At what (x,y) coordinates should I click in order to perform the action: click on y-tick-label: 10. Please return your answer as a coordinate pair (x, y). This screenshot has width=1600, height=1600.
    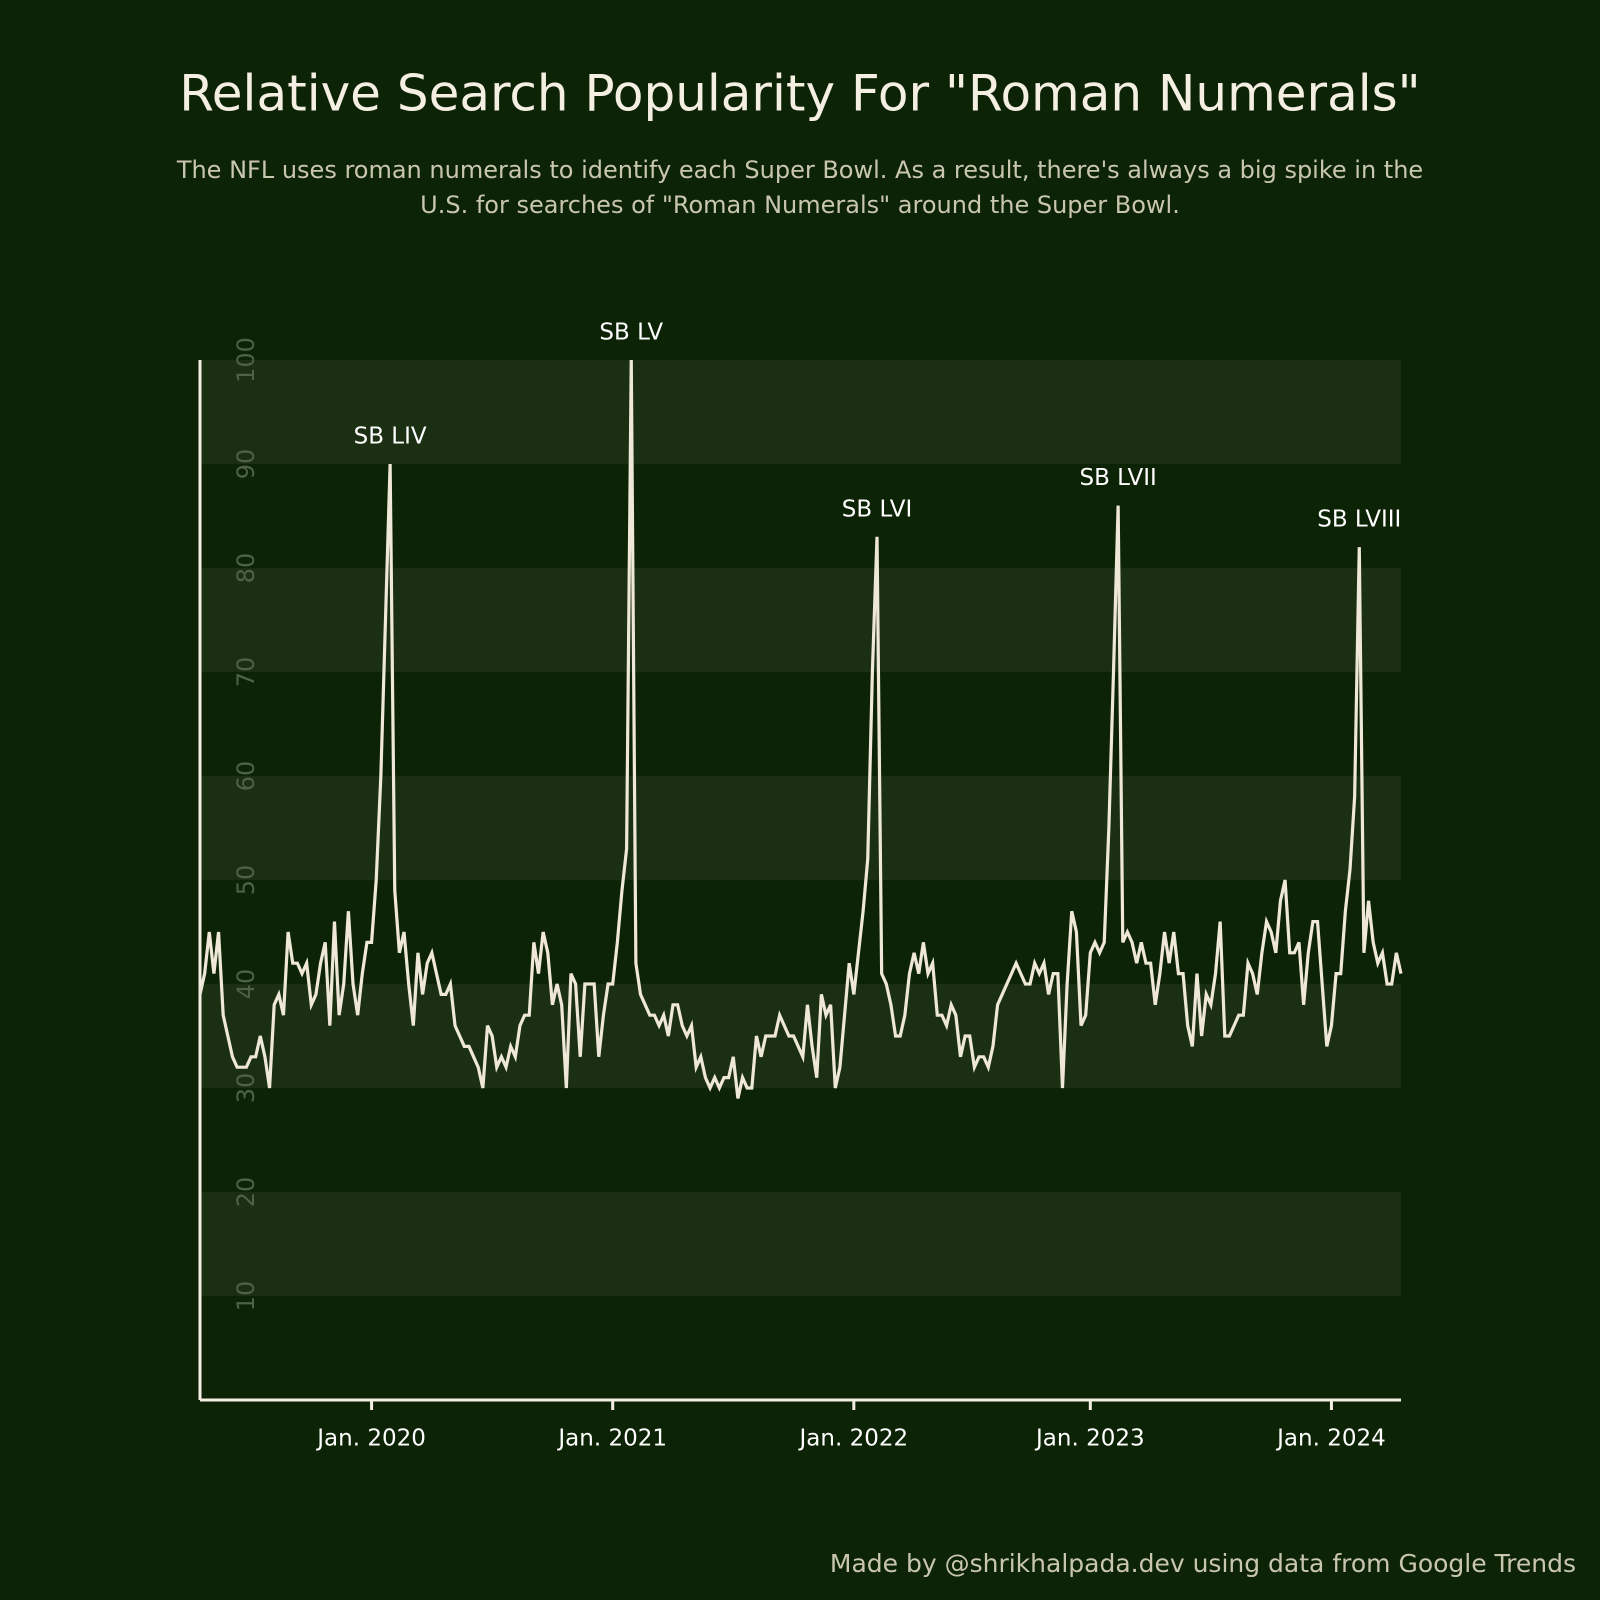
    Looking at the image, I should click on (246, 1296).